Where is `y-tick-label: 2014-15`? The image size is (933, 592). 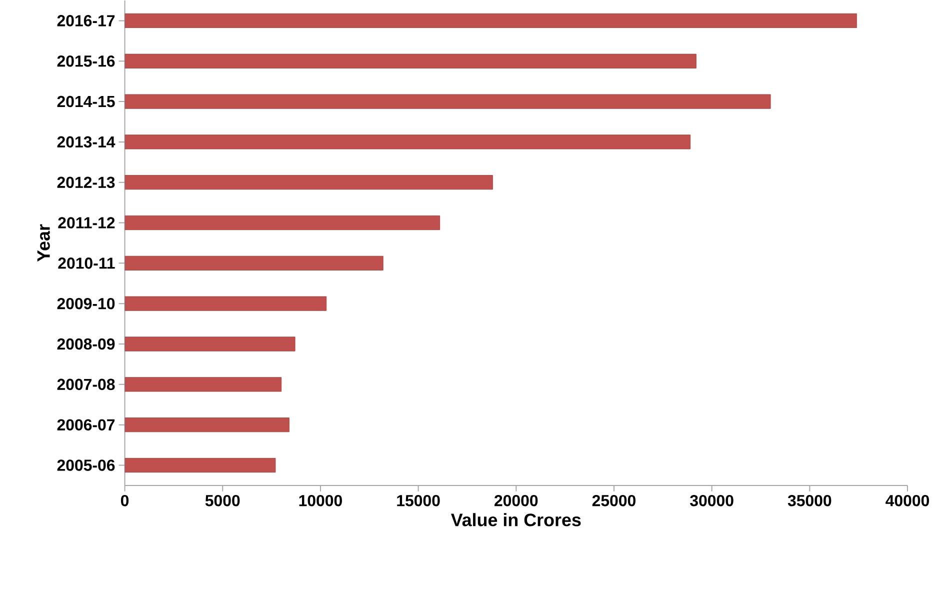 y-tick-label: 2014-15 is located at coordinates (86, 102).